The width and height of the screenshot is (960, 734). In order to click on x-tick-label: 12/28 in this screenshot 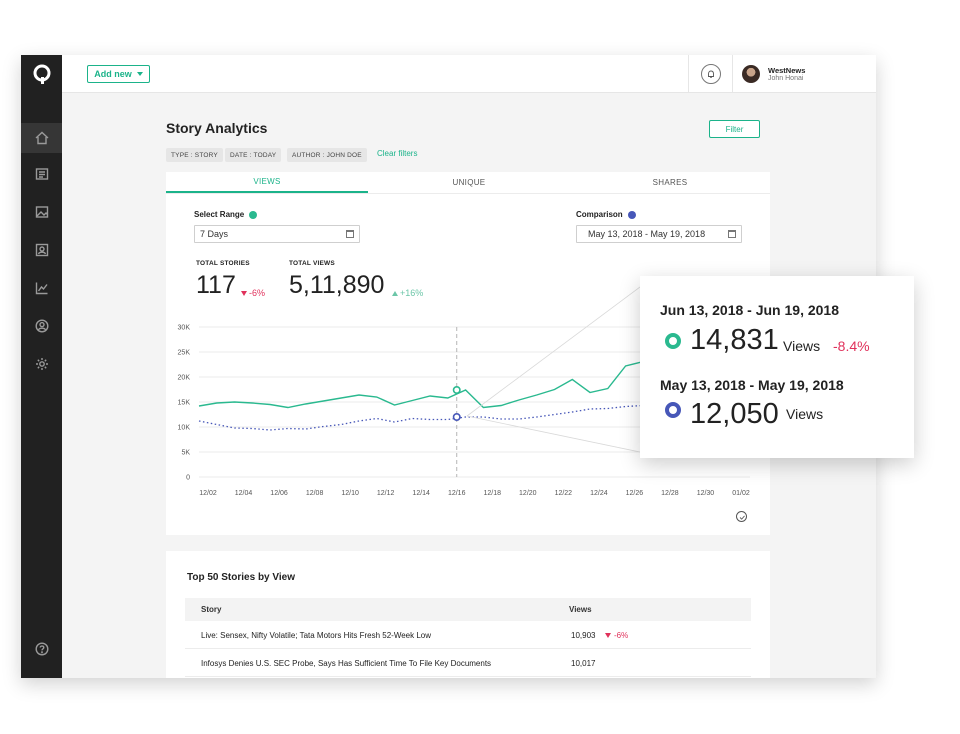, I will do `click(670, 493)`.